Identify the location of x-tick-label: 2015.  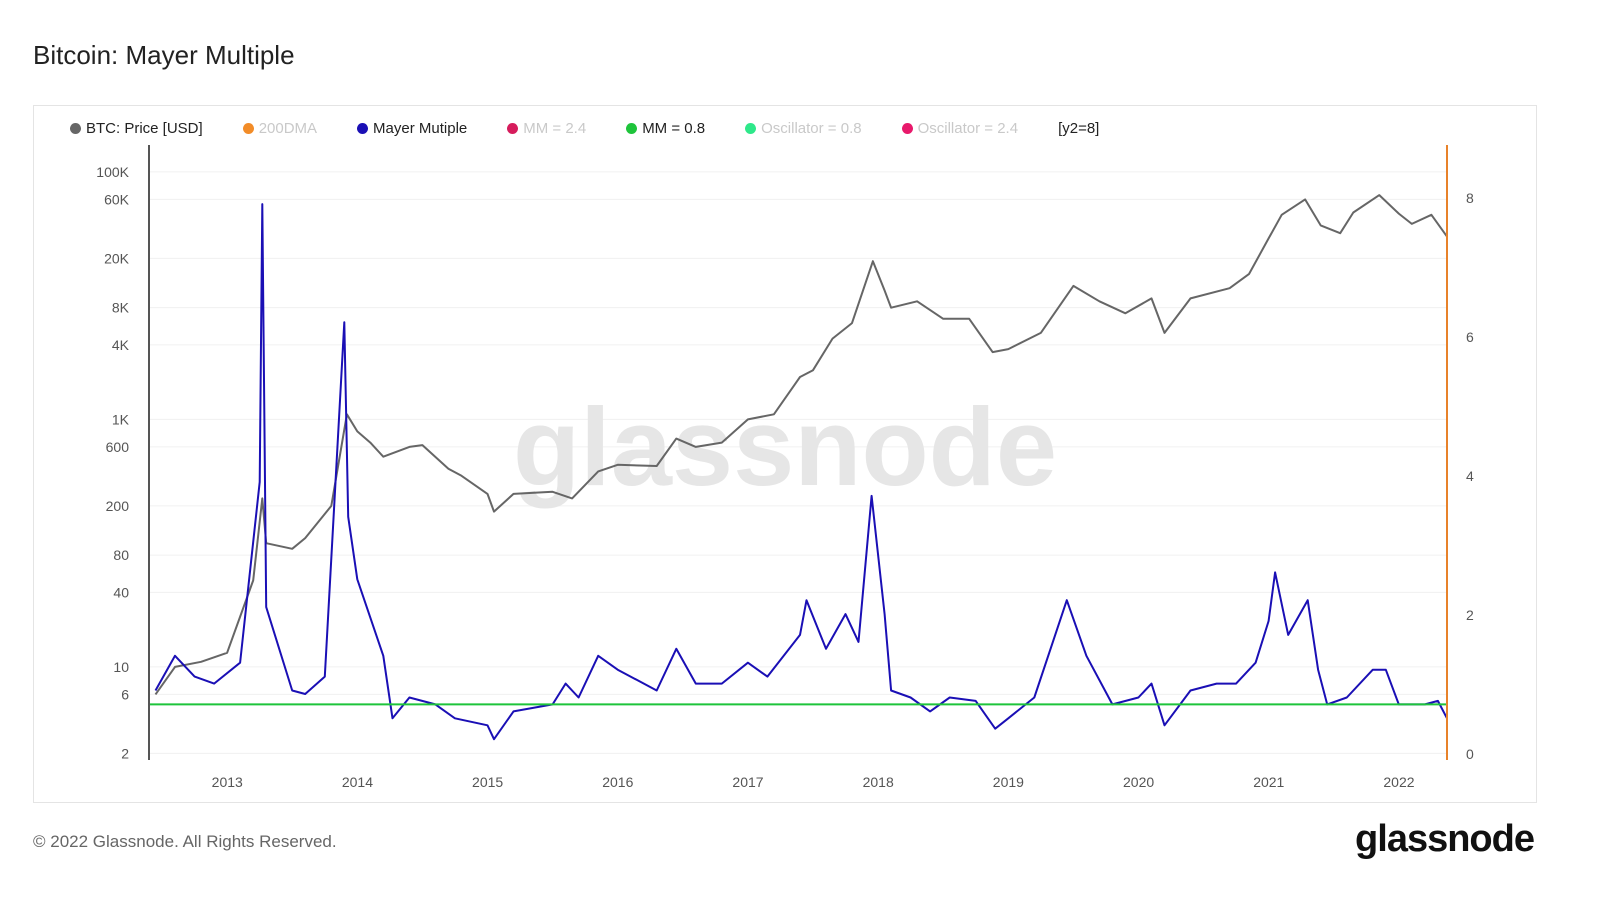
(487, 782).